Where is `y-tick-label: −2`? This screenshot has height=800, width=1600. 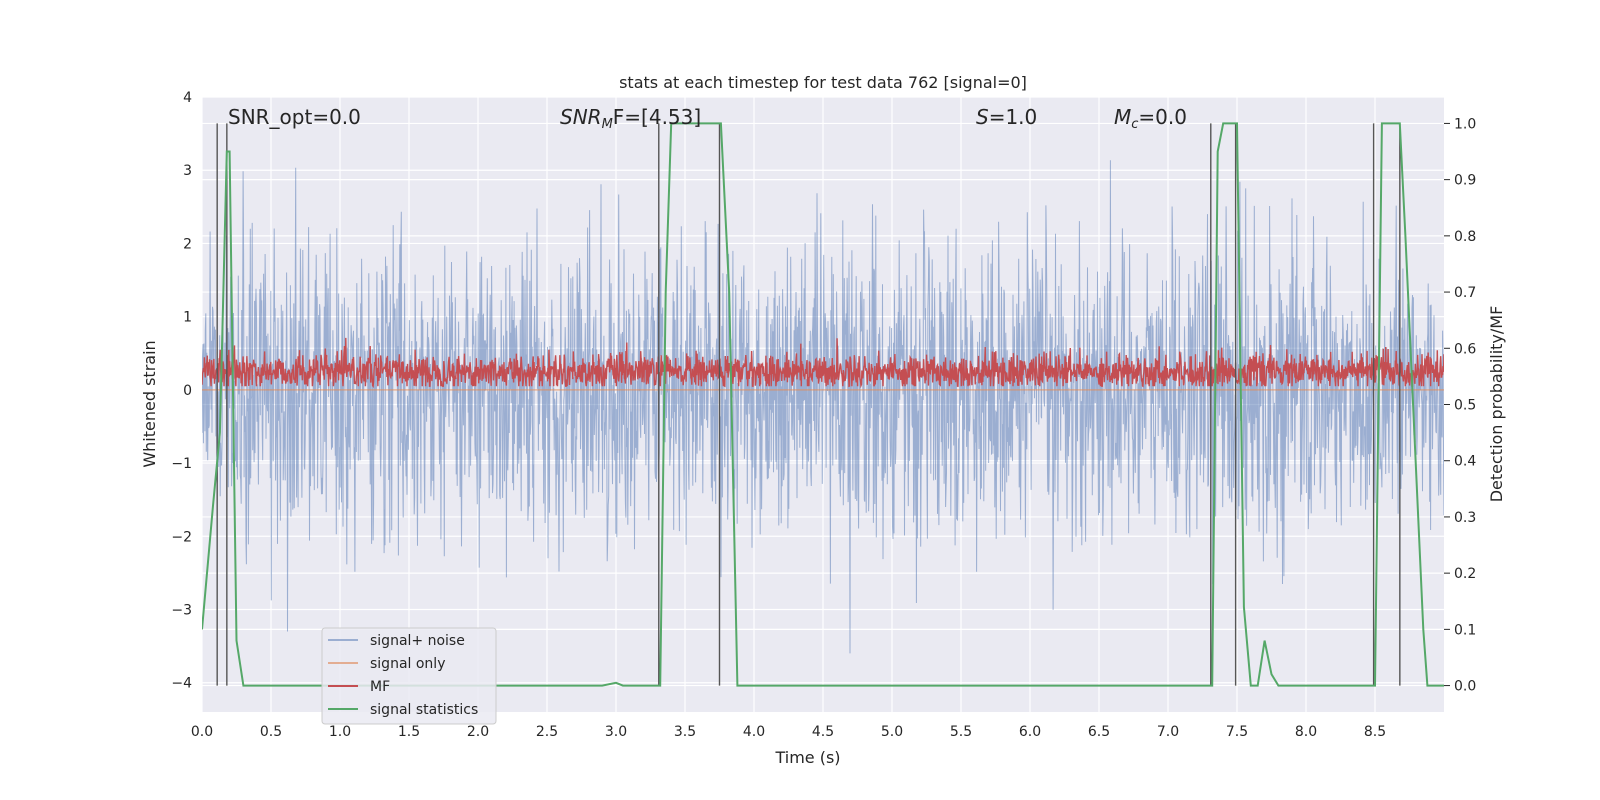 y-tick-label: −2 is located at coordinates (181, 537).